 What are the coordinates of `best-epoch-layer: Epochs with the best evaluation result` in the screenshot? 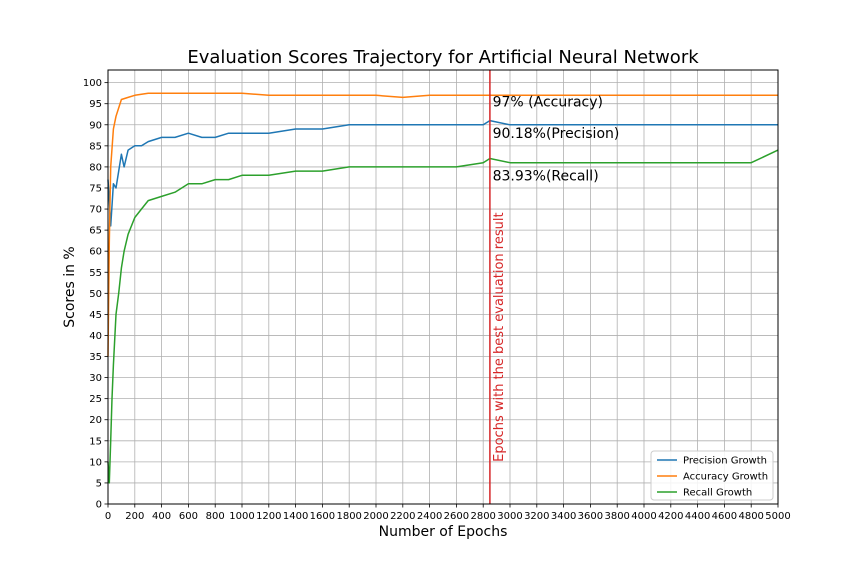 It's located at (498, 287).